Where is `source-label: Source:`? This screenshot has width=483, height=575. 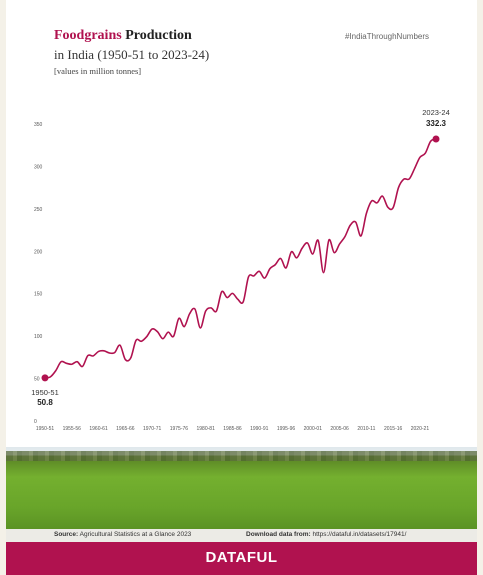
source-label: Source: is located at coordinates (66, 534).